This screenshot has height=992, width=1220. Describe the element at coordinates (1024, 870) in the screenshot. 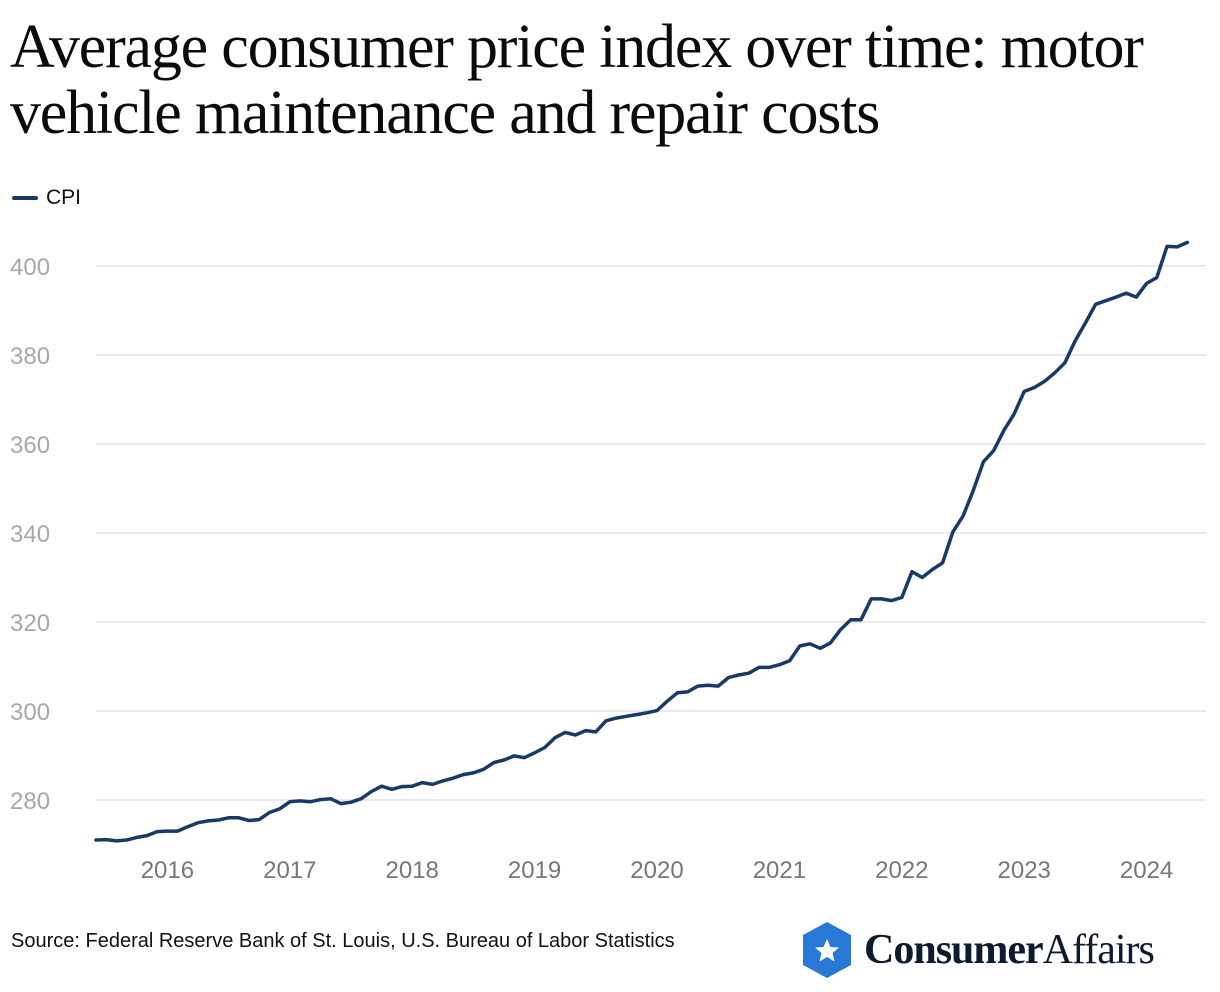

I see `x-tick-label: 2023` at that location.